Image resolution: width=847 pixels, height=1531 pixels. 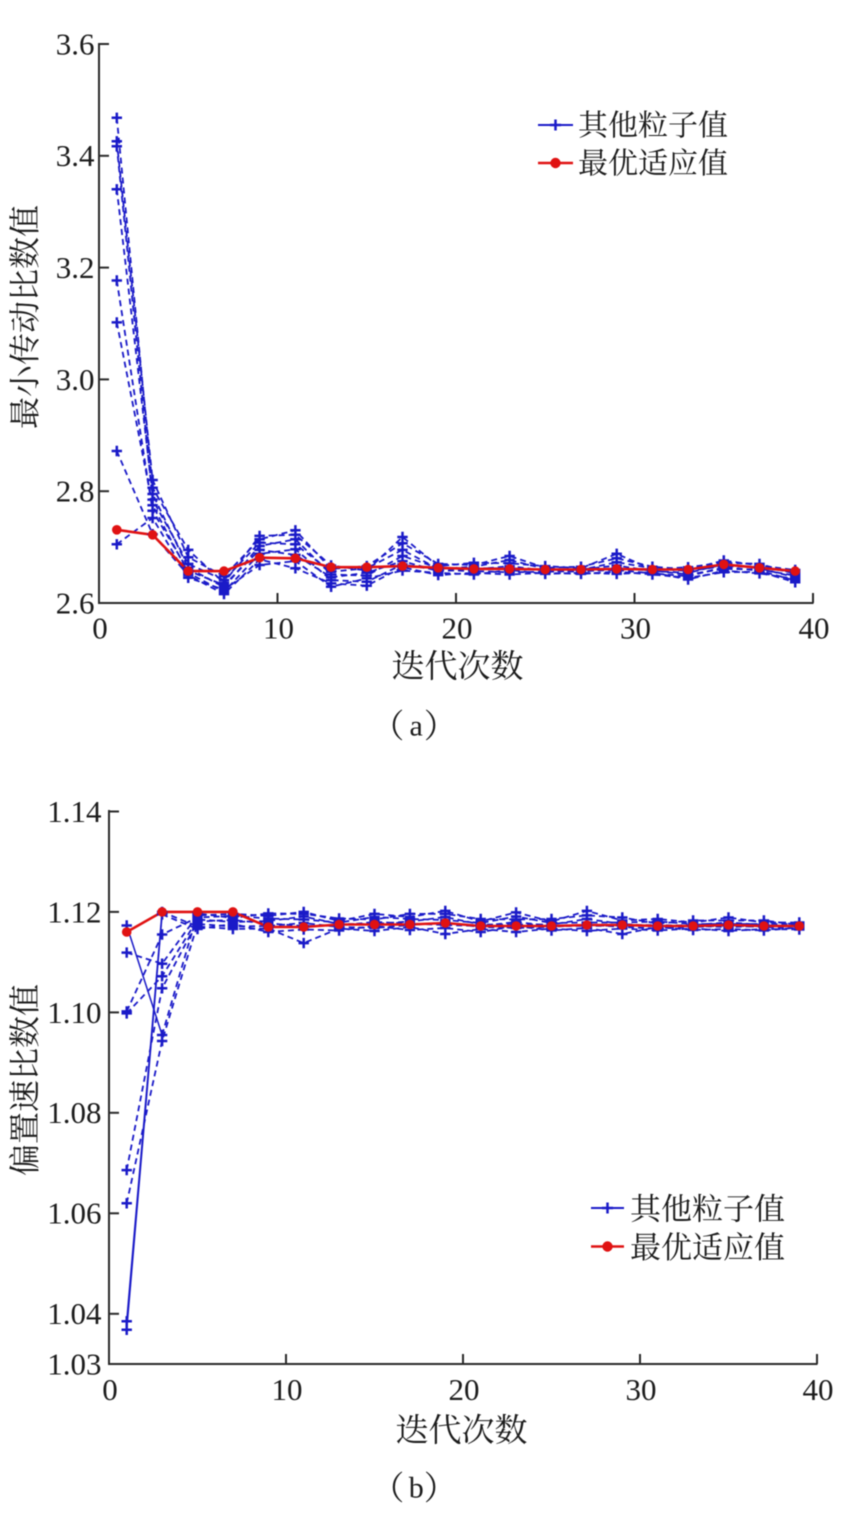 What do you see at coordinates (75, 43) in the screenshot?
I see `svg-text: 3.6` at bounding box center [75, 43].